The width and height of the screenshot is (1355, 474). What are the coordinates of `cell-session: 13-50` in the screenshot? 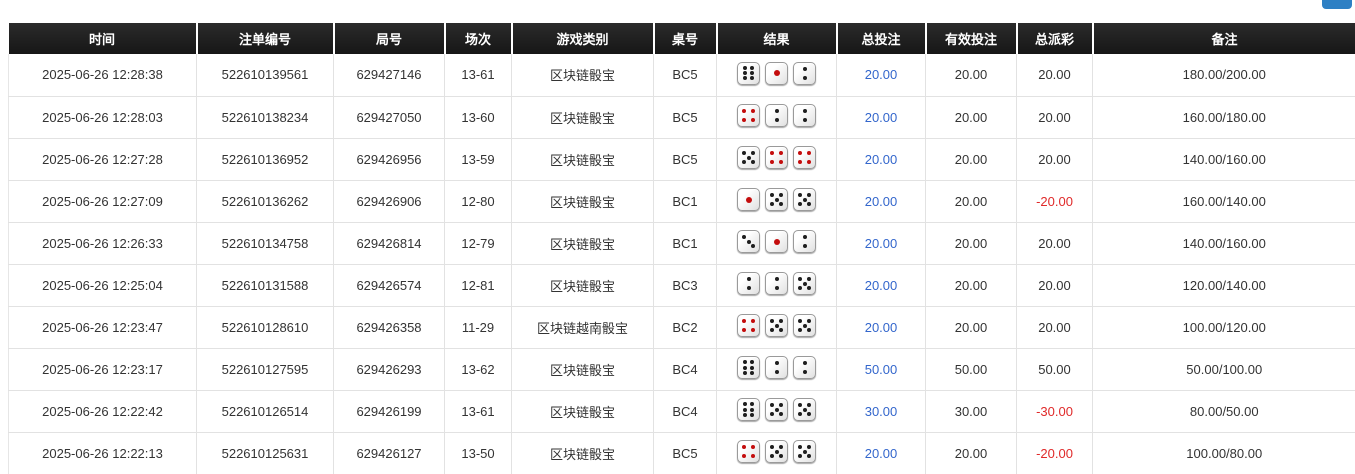 It's located at (478, 453).